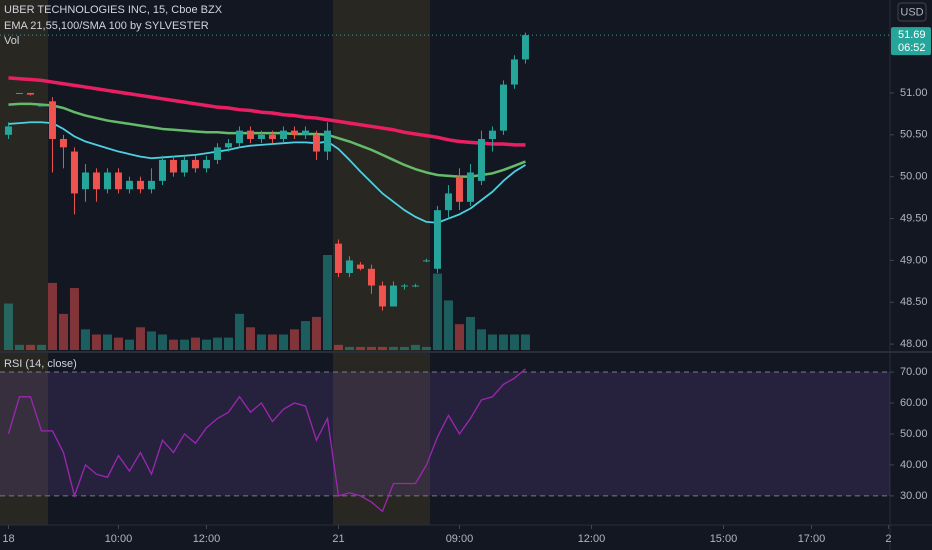 The image size is (932, 550). I want to click on volume-label: Vol, so click(11, 41).